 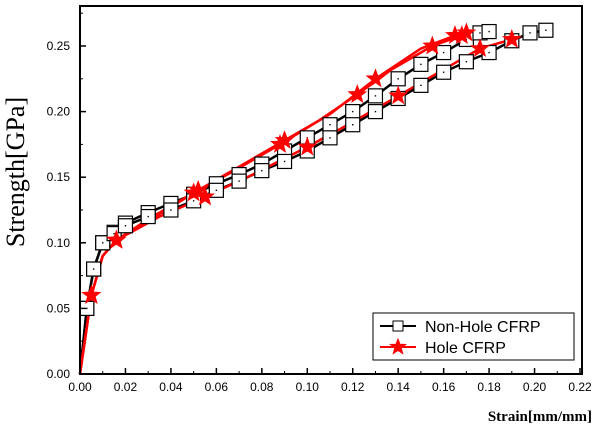 What do you see at coordinates (489, 387) in the screenshot?
I see `x-tick-label: 0.18` at bounding box center [489, 387].